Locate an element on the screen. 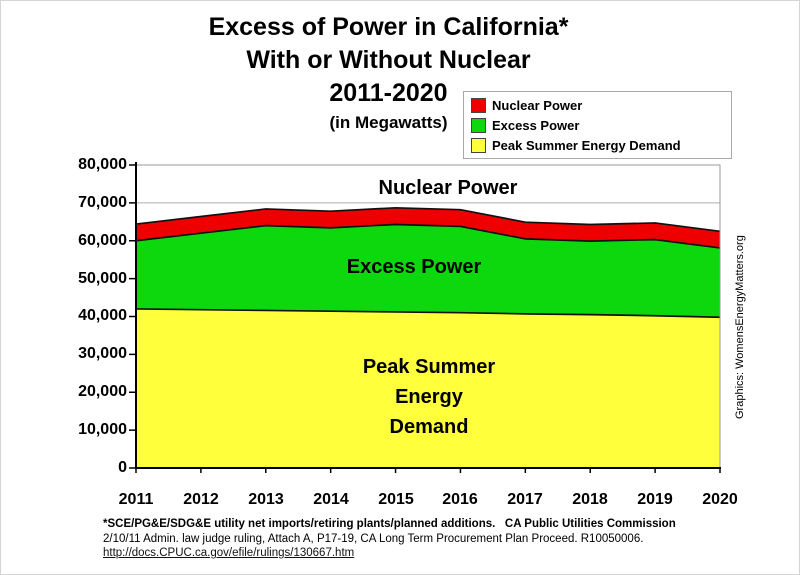 Image resolution: width=800 pixels, height=575 pixels. area-label-nuclear-power: Nuclear Power is located at coordinates (448, 188).